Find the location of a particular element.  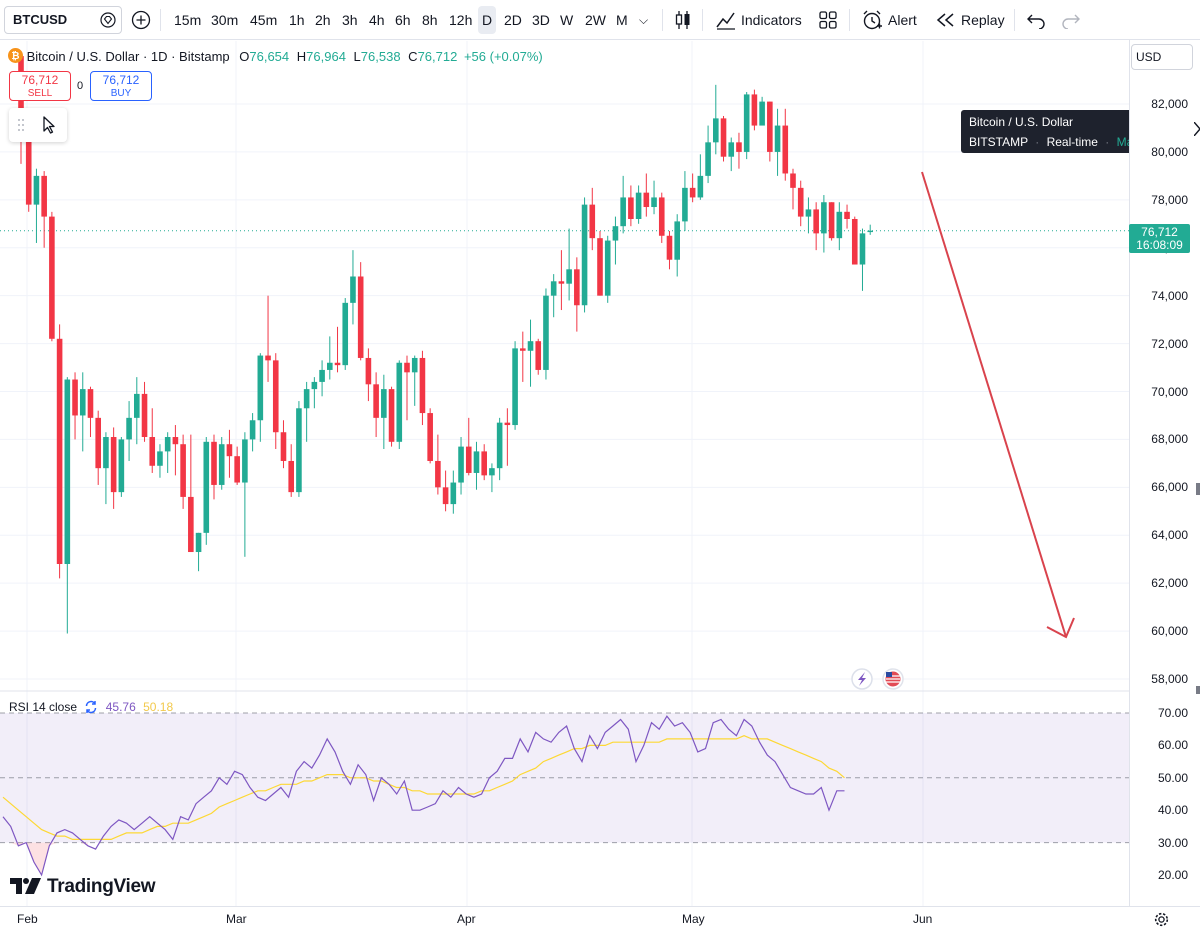

rsi-axis-label: 40.00 is located at coordinates (1172, 810).